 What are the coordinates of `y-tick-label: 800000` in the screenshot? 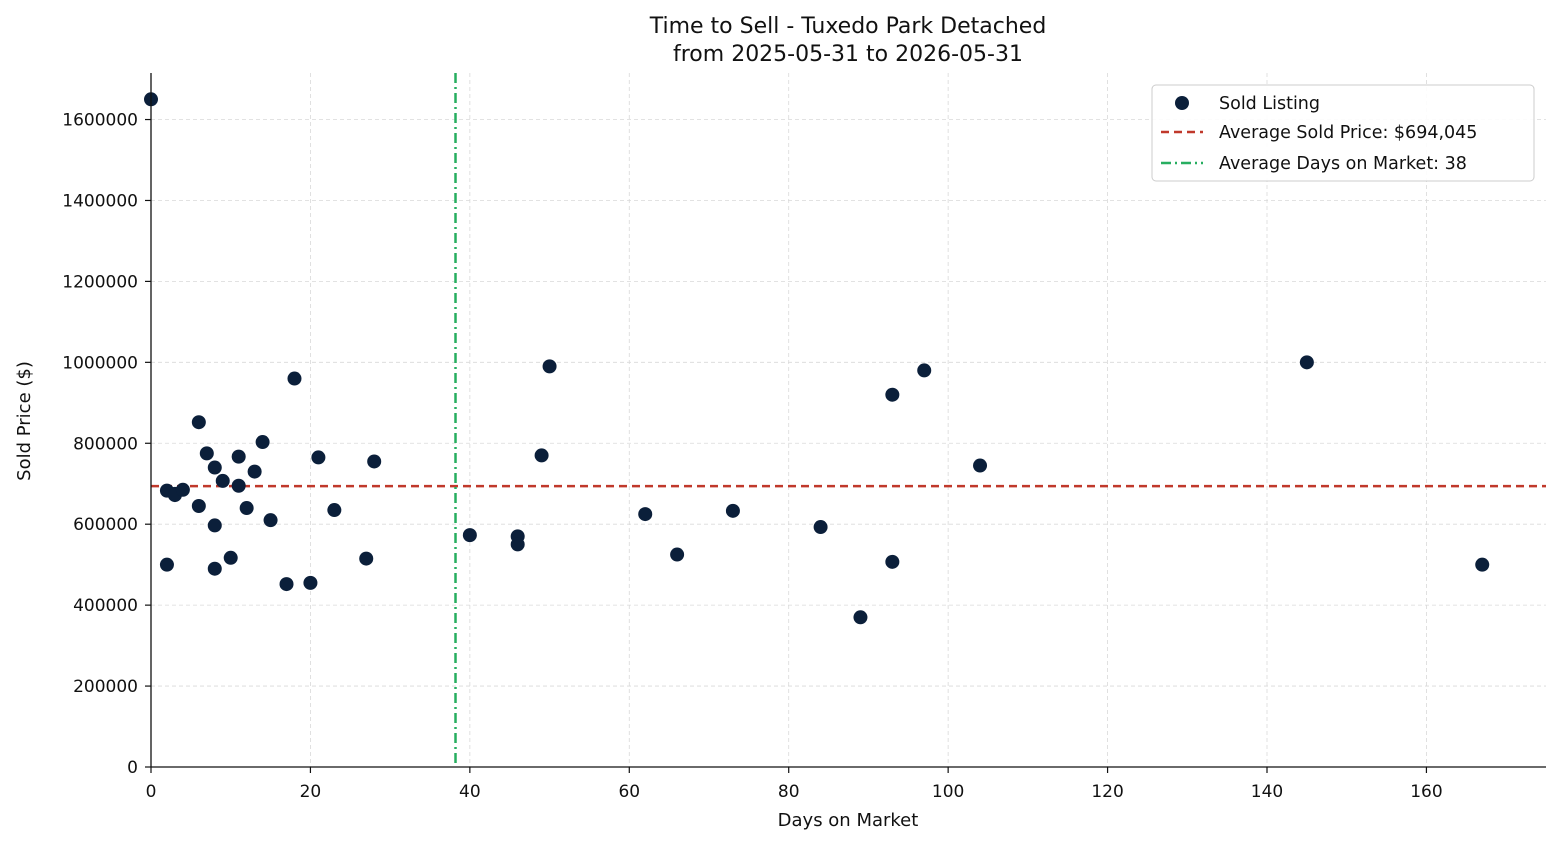 It's located at (105, 444).